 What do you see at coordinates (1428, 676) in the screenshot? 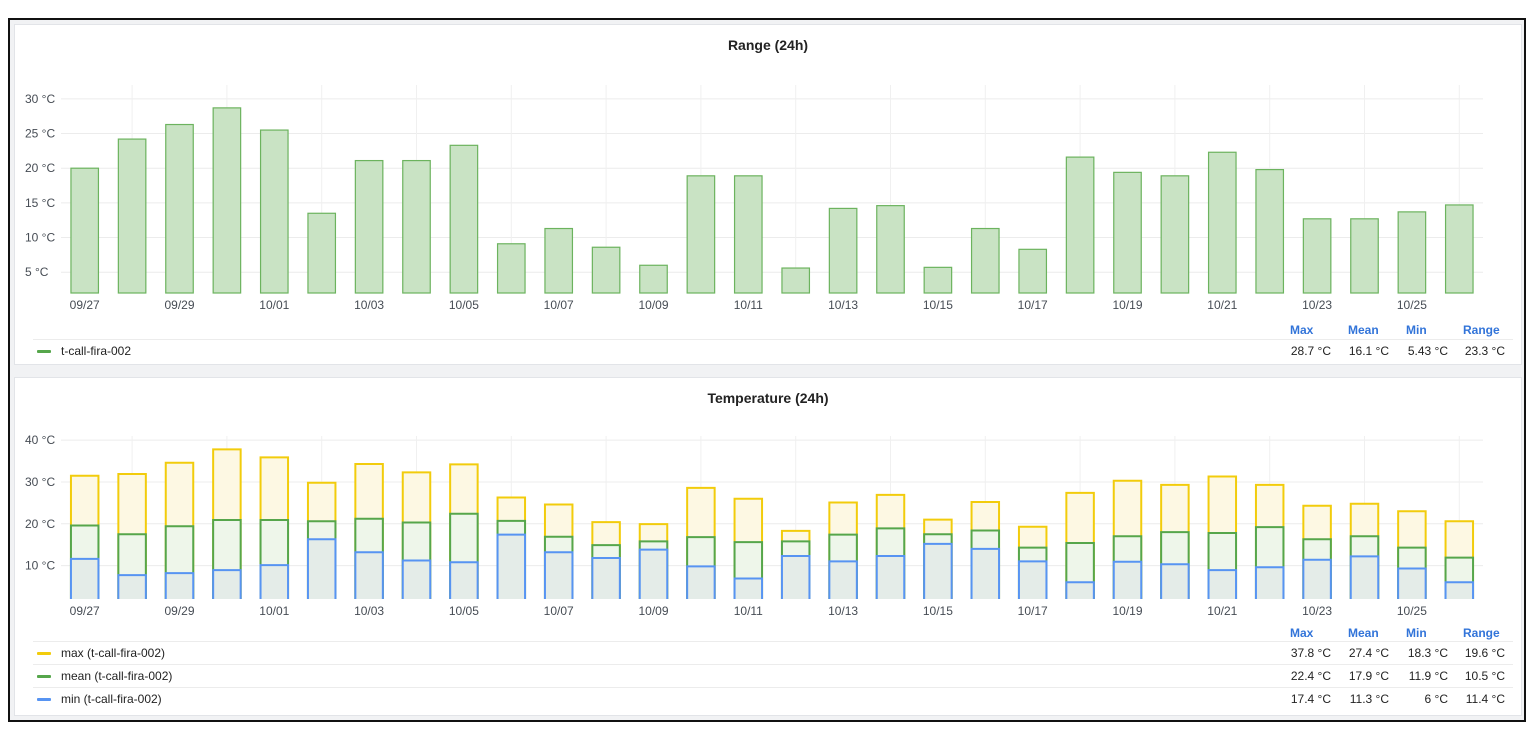
I see `legend-min-value: 11.9 °C` at bounding box center [1428, 676].